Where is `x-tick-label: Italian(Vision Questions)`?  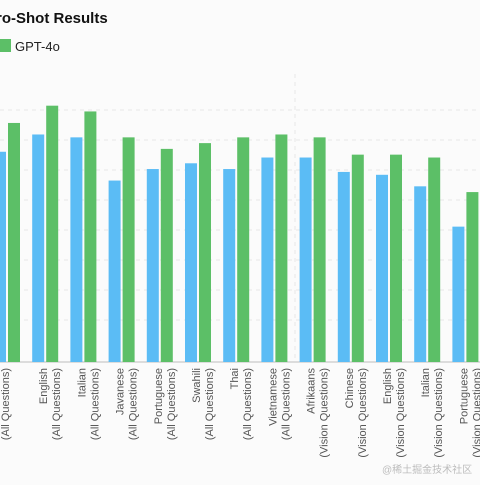
x-tick-label: Italian(Vision Questions) is located at coordinates (432, 413).